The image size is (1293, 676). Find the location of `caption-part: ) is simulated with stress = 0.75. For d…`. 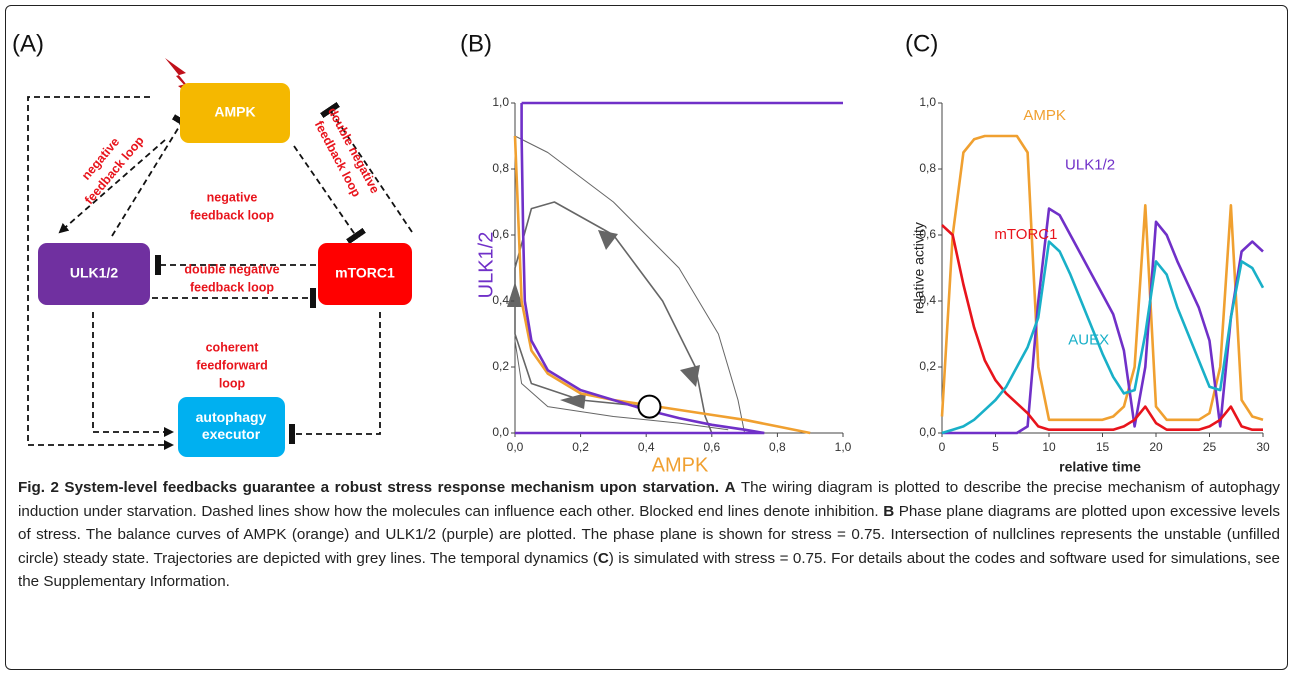

caption-part: ) is simulated with stress = 0.75. For d… is located at coordinates (649, 570).